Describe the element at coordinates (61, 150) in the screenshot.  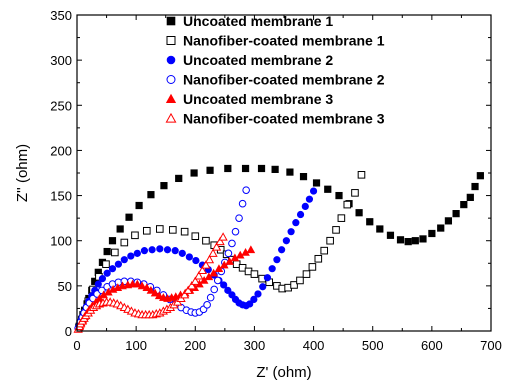
I see `y-tick-label: 200` at that location.